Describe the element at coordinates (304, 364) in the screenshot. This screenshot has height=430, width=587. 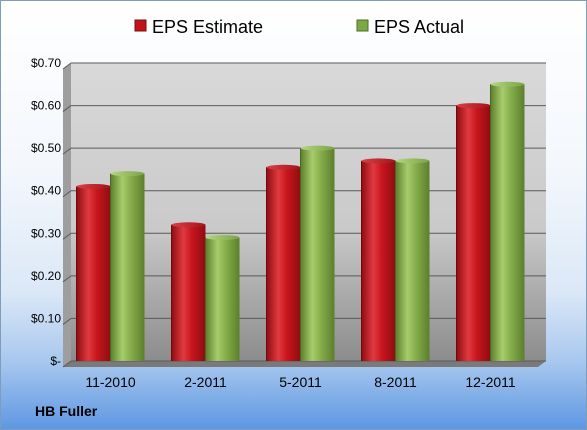
I see `plot-floor` at that location.